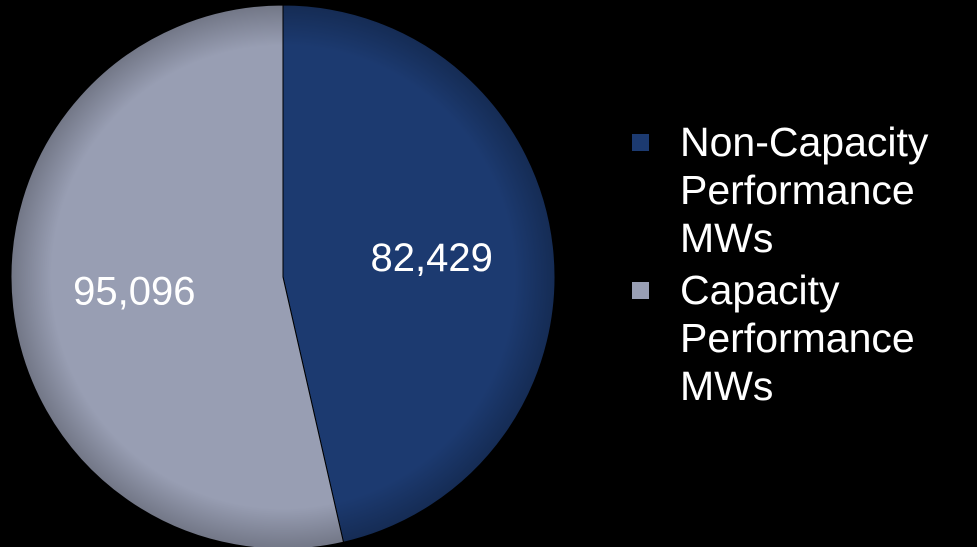 The image size is (977, 547). I want to click on legend-entry: Capacity Performance MWs, so click(800, 338).